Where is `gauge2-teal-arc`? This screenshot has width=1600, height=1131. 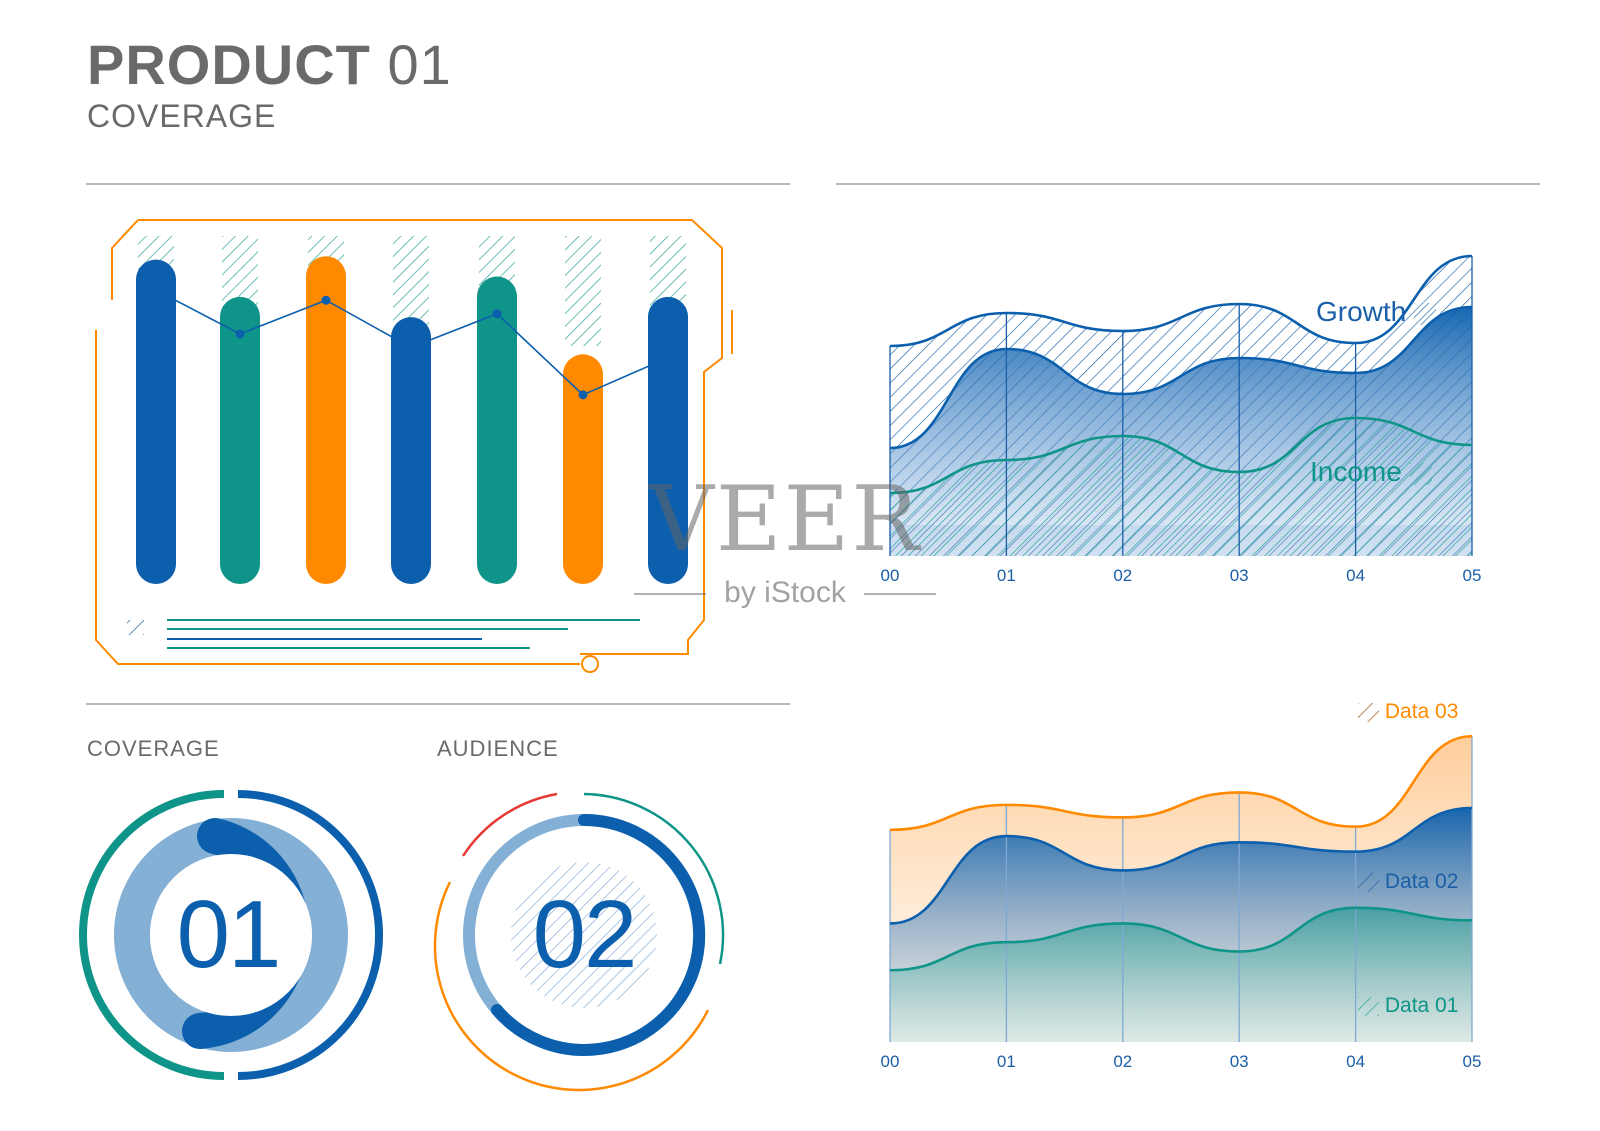
gauge2-teal-arc is located at coordinates (654, 878).